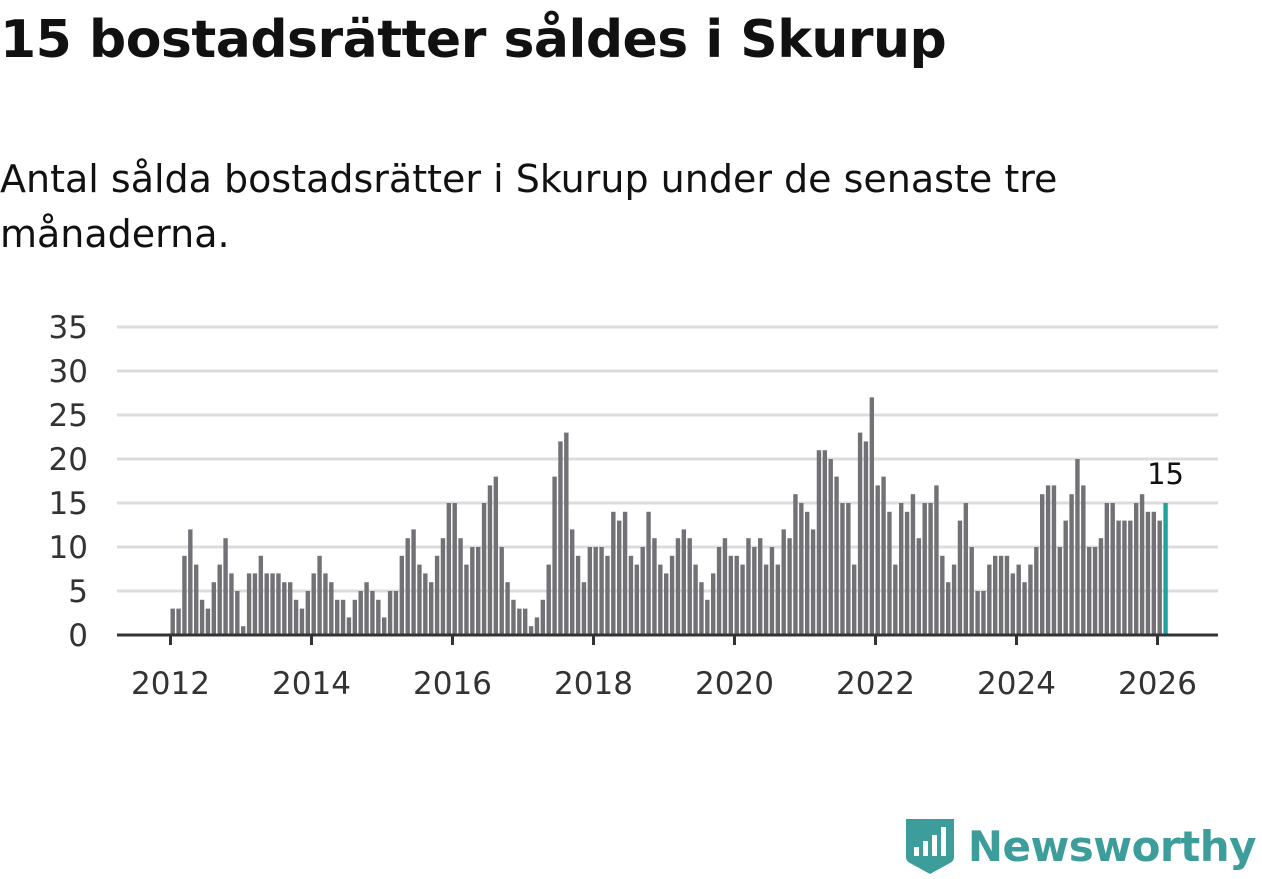  Describe the element at coordinates (734, 684) in the screenshot. I see `x-tick-label: 2020` at that location.